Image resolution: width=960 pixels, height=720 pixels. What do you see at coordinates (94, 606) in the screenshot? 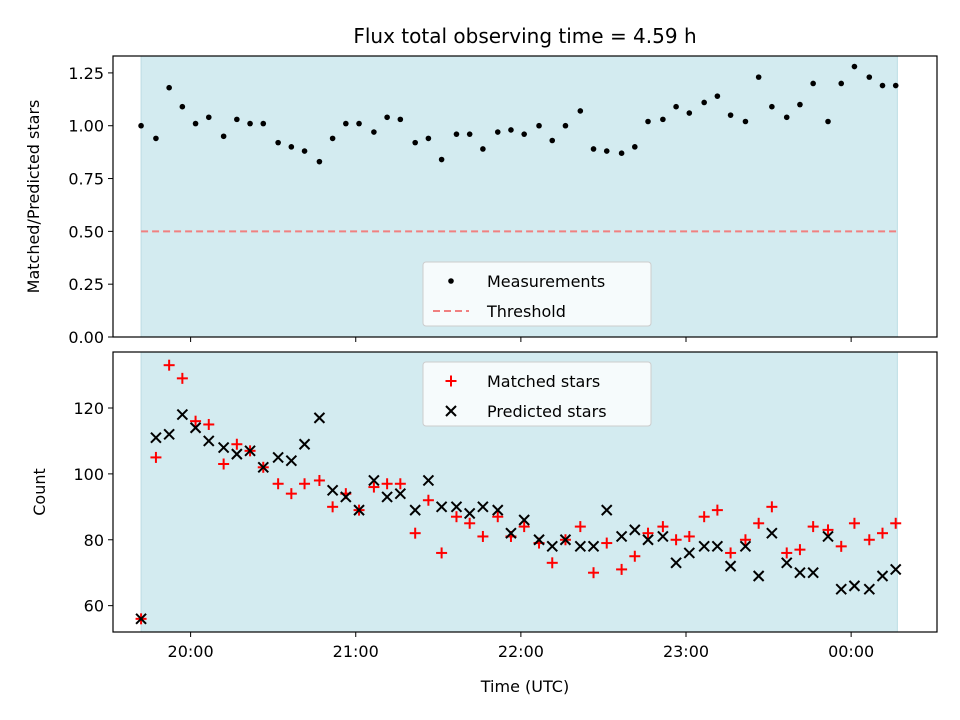
I see `y-tick-label: 60` at bounding box center [94, 606].